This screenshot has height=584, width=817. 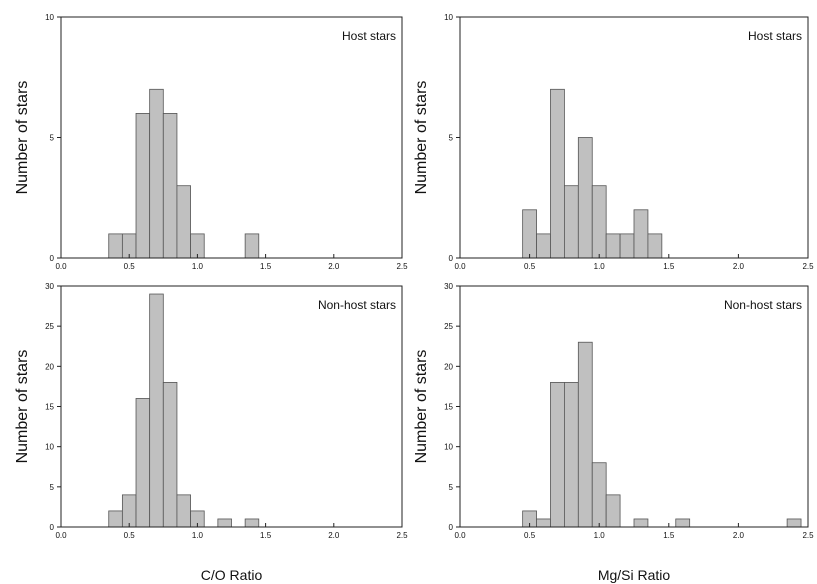 What do you see at coordinates (232, 575) in the screenshot?
I see `x-axis-label: C/O Ratio` at bounding box center [232, 575].